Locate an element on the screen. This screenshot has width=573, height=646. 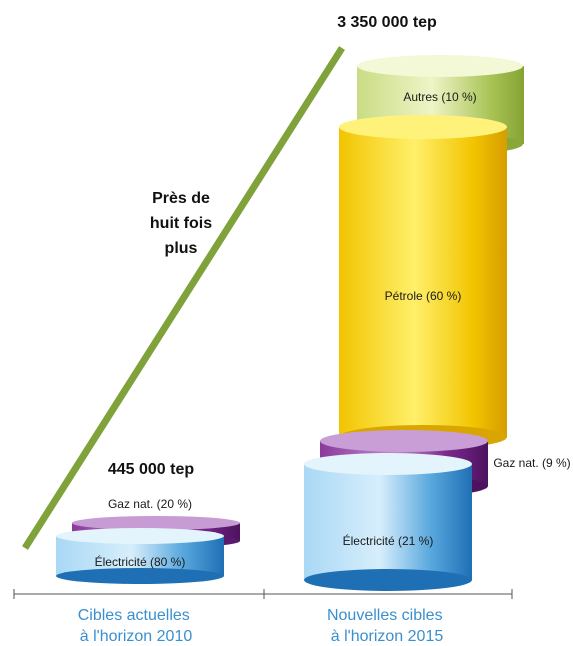
label-2010-electricite: Électricité (80 %) is located at coordinates (140, 561).